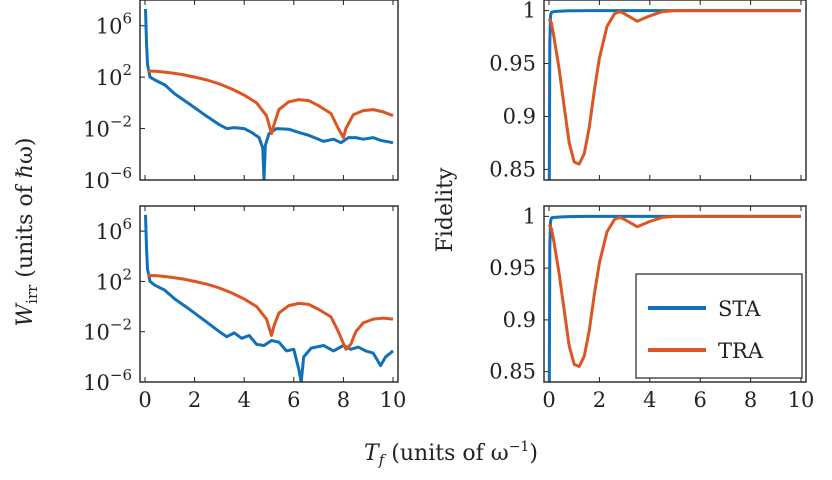 Image resolution: width=832 pixels, height=480 pixels. Describe the element at coordinates (739, 309) in the screenshot. I see `legend-label-sta: STA` at that location.